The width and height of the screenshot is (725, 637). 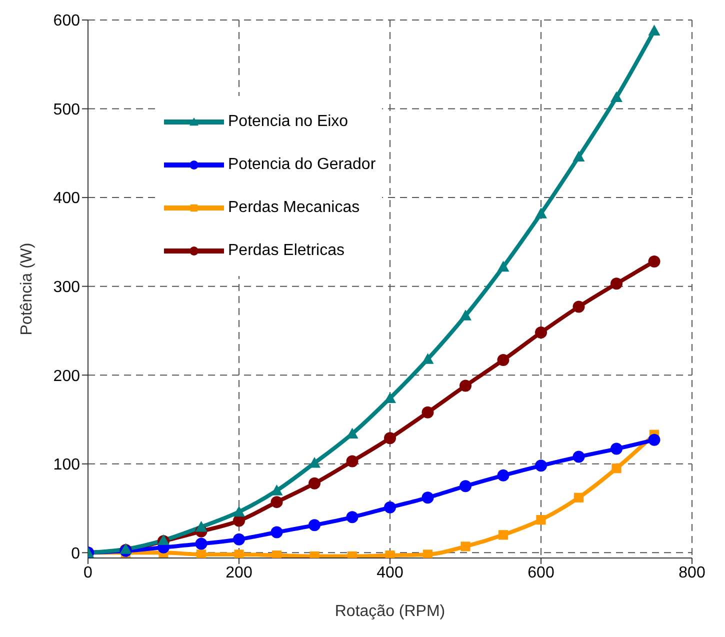 What do you see at coordinates (541, 573) in the screenshot?
I see `x-tick-label: 600` at bounding box center [541, 573].